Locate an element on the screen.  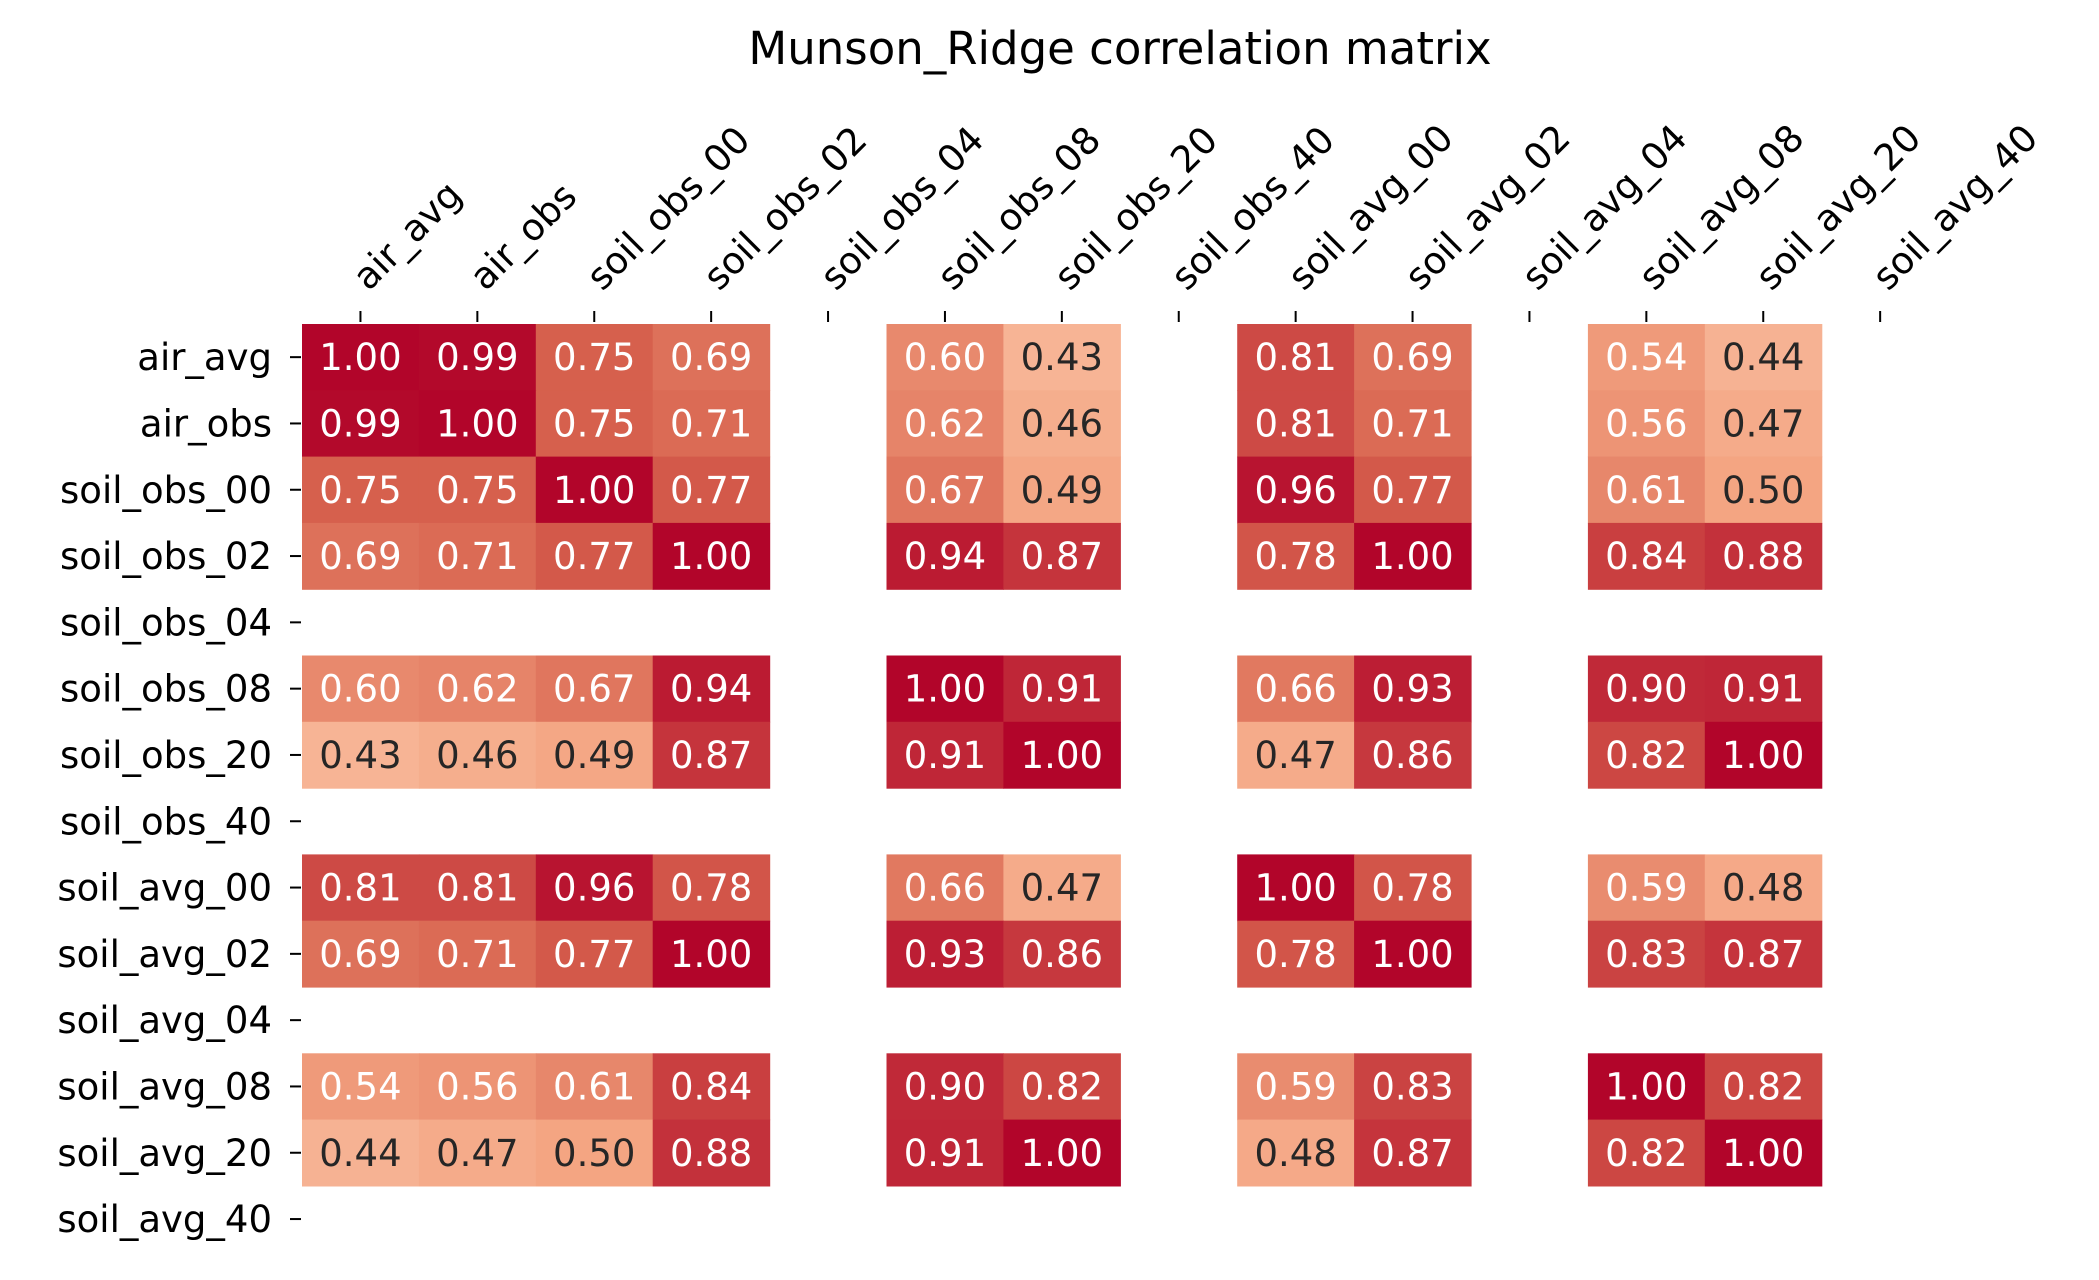
cell-value-label: 0.56 is located at coordinates (477, 1086).